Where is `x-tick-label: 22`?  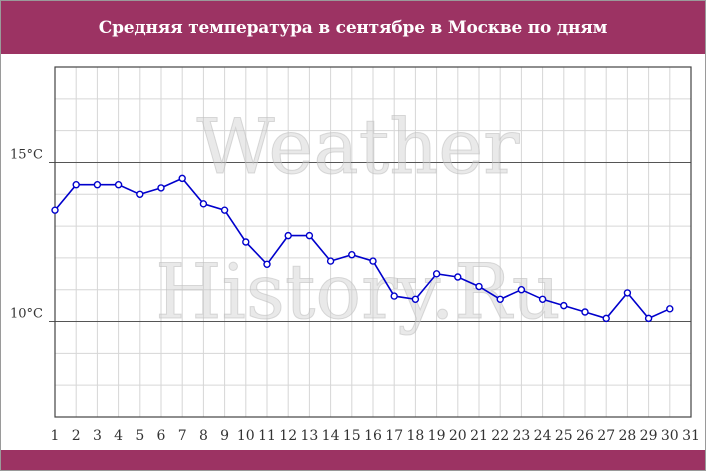
x-tick-label: 22 is located at coordinates (500, 436).